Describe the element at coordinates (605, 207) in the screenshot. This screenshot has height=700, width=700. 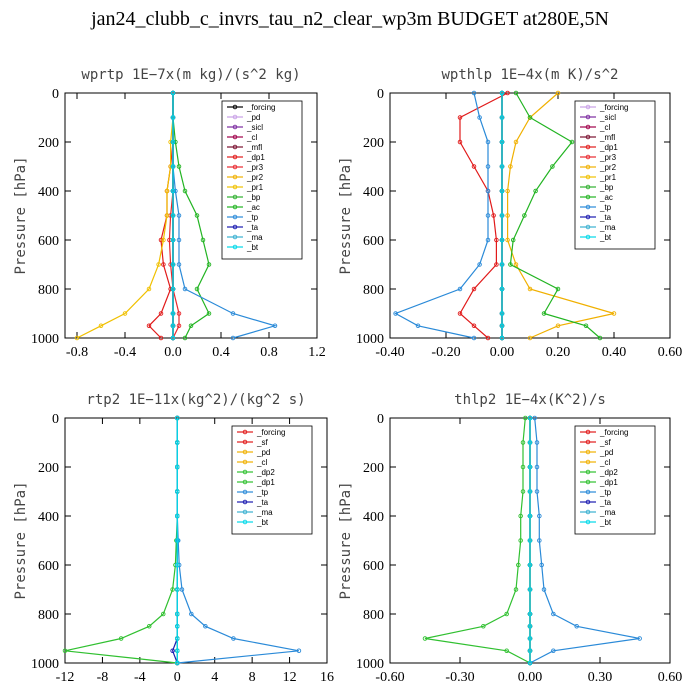
I see `legend-label: _tp` at that location.